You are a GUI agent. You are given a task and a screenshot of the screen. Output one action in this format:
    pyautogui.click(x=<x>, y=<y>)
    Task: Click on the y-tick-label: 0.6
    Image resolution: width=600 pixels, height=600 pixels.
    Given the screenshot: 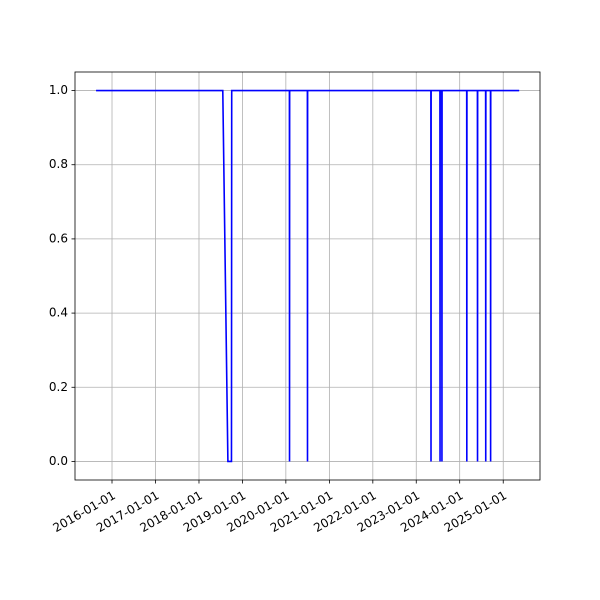 What is the action you would take?
    pyautogui.click(x=58, y=238)
    